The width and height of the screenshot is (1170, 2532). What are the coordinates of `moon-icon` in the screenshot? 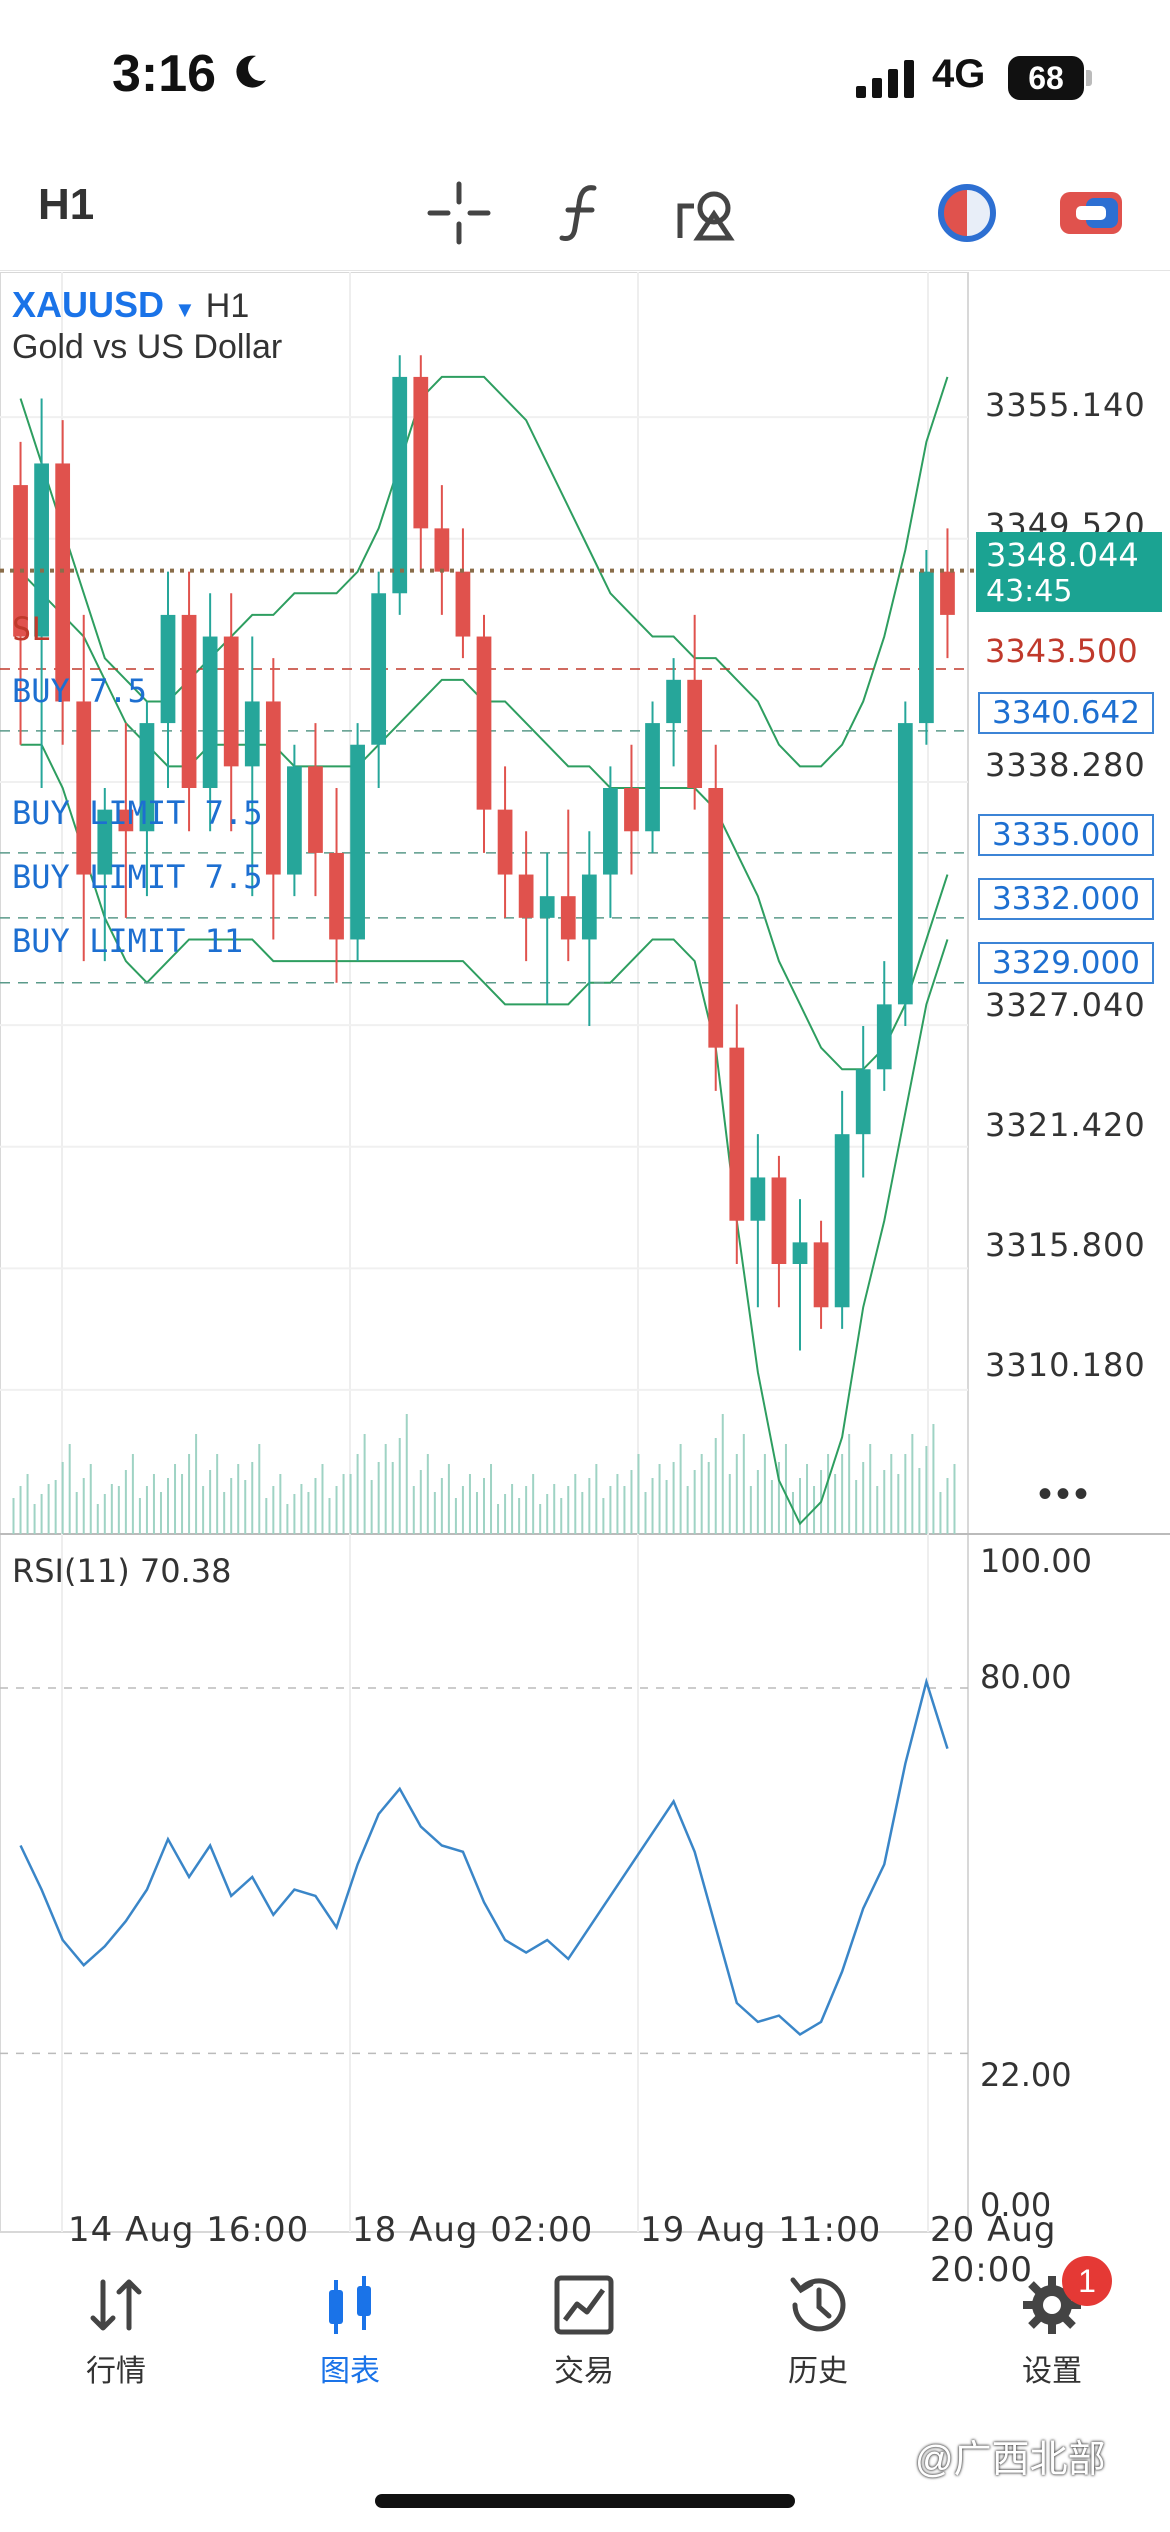 It's located at (251, 71).